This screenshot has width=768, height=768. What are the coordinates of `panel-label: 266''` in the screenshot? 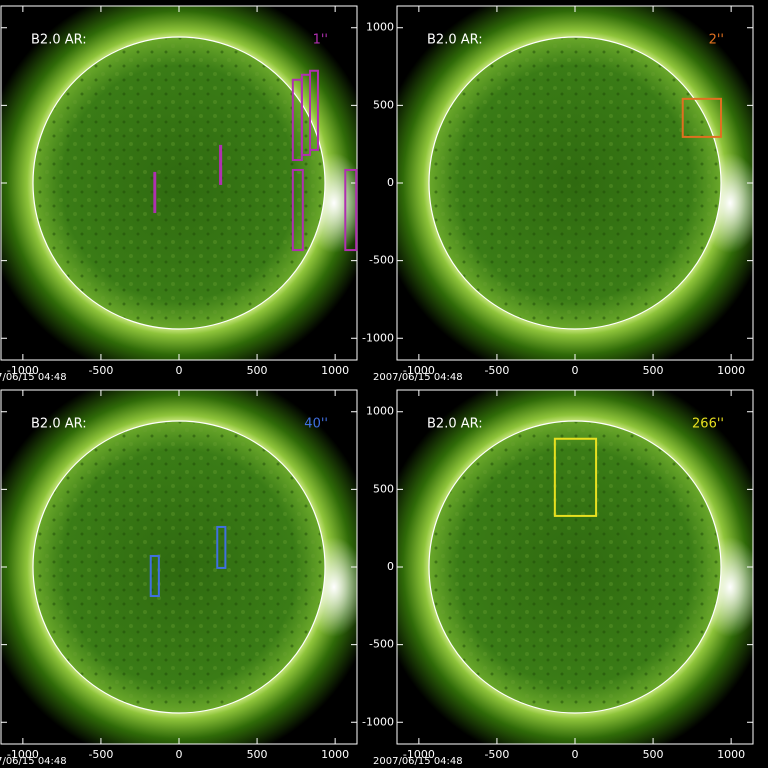 It's located at (708, 424).